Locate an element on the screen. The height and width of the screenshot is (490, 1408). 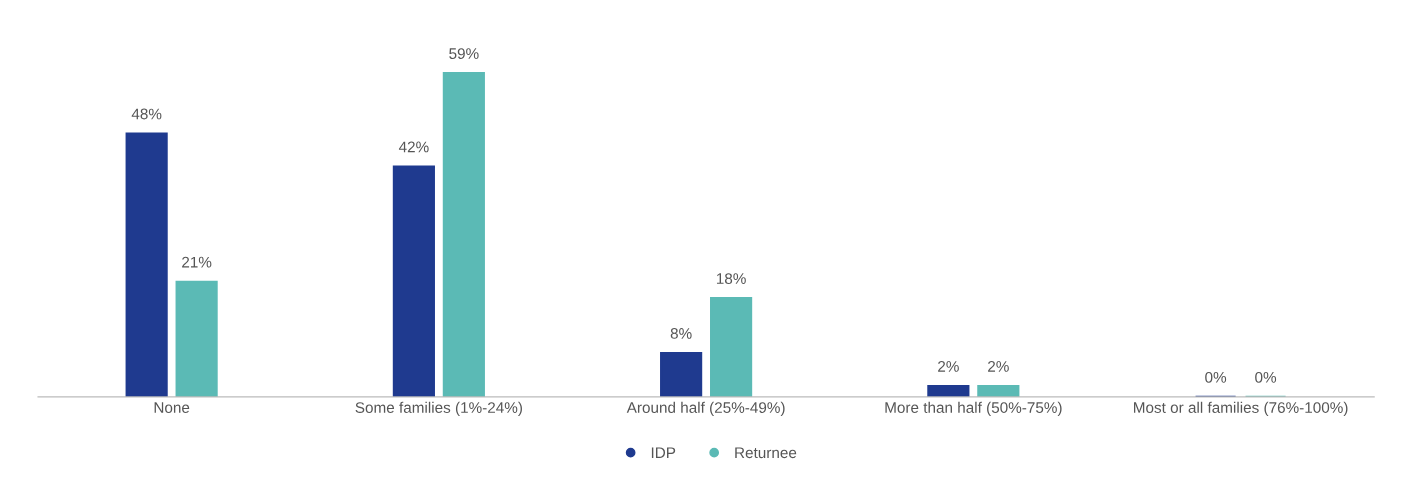
data-label: 48% is located at coordinates (146, 114).